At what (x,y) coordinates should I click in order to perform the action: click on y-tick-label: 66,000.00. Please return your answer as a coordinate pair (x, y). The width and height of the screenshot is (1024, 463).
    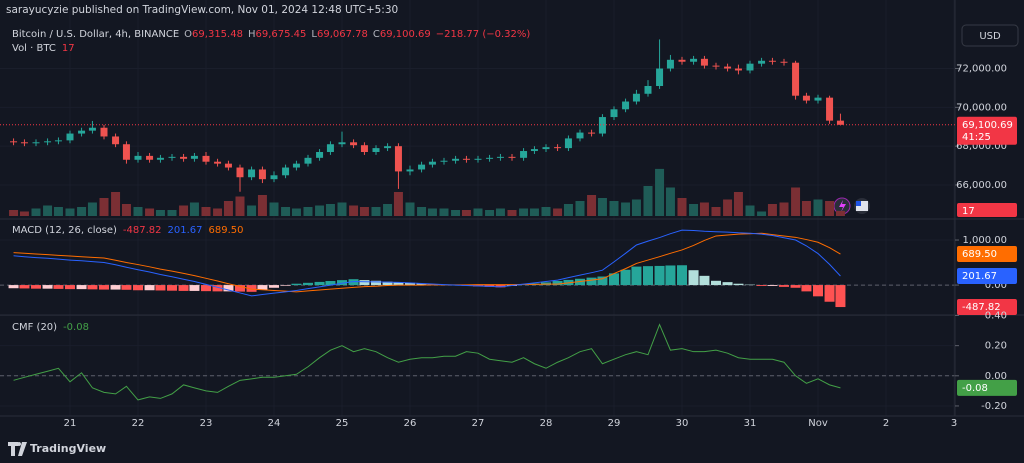
    Looking at the image, I should click on (981, 185).